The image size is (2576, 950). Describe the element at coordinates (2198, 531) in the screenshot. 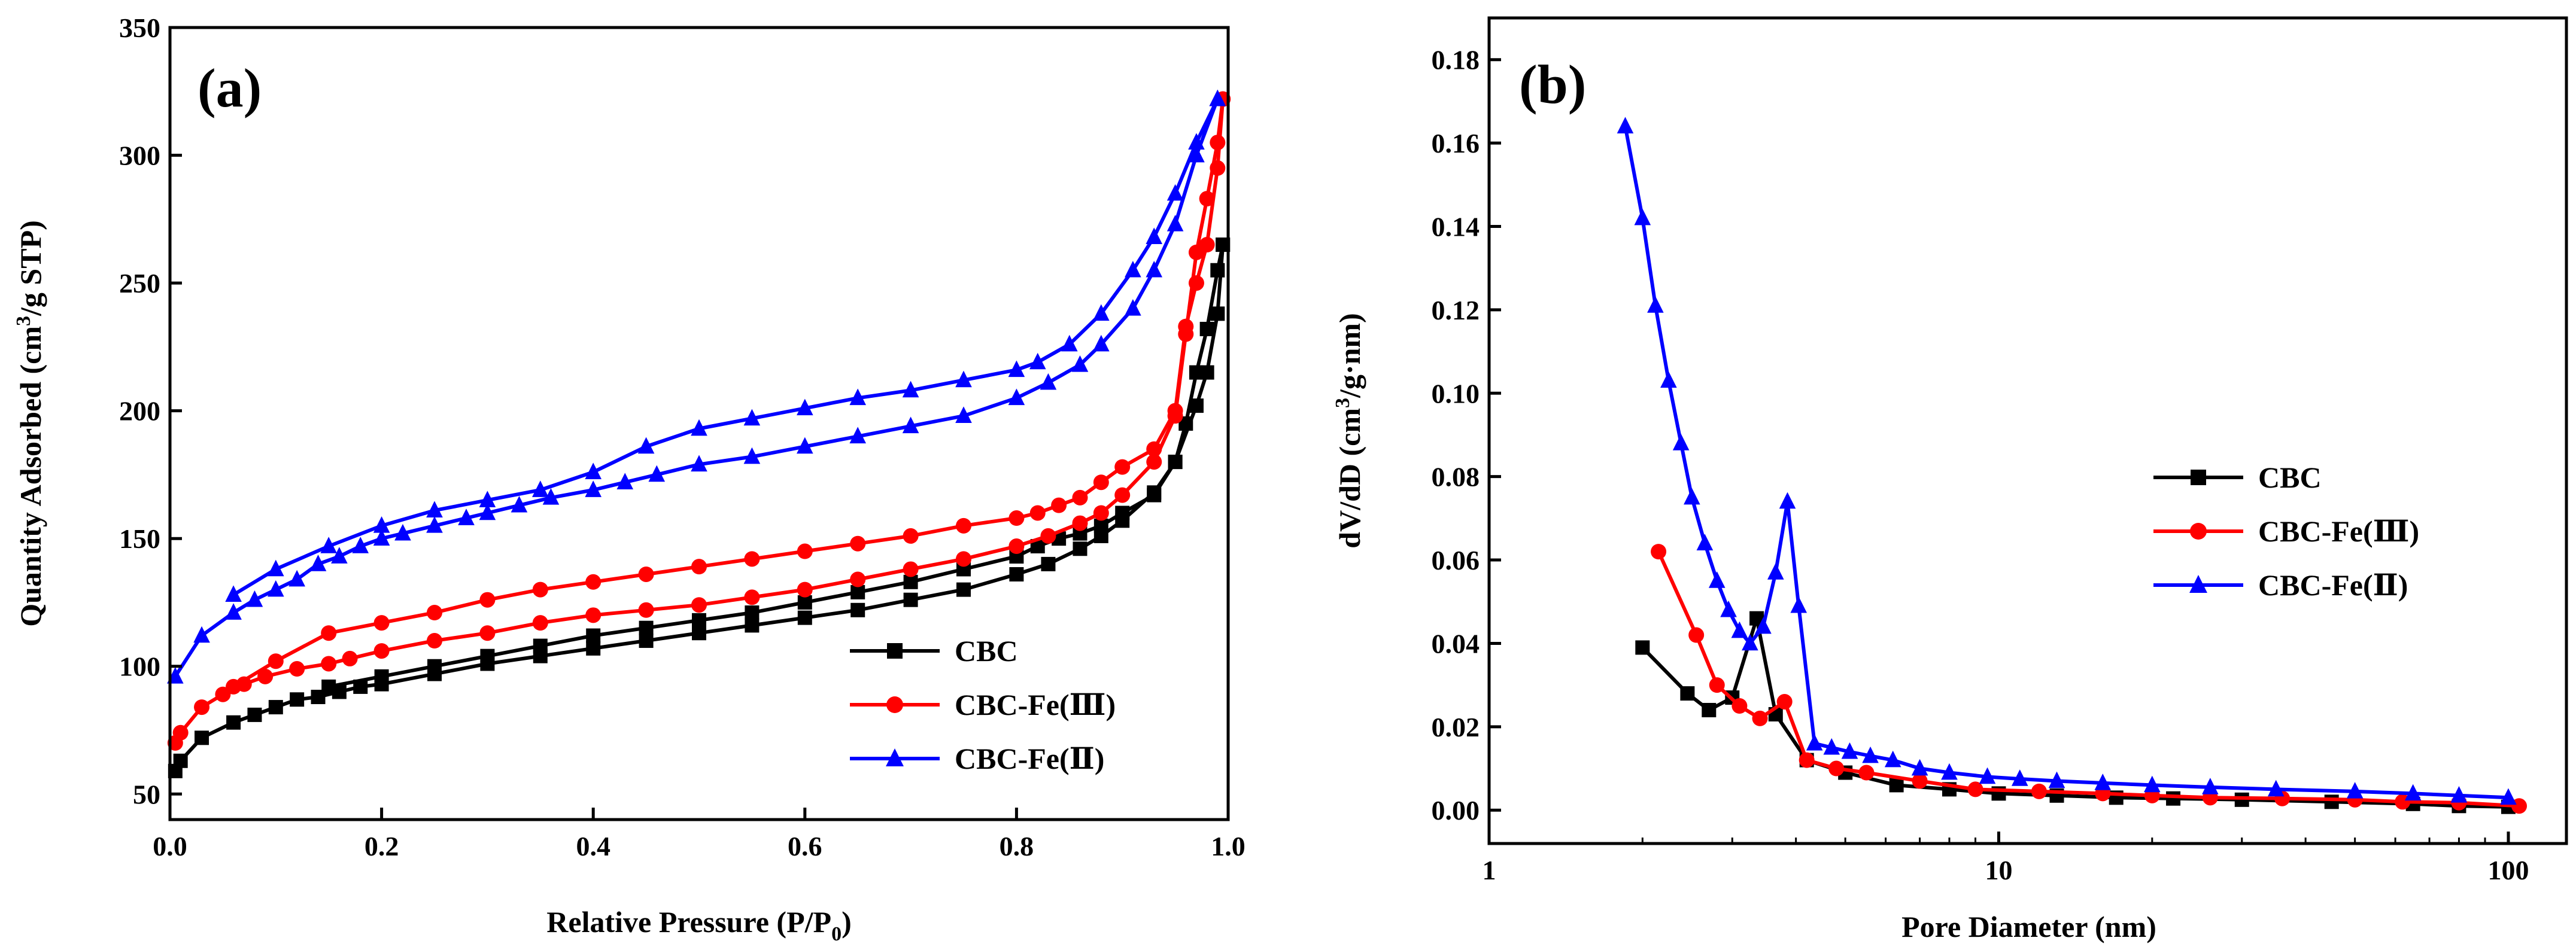

I see `legend-marker-cbc-fe` at that location.